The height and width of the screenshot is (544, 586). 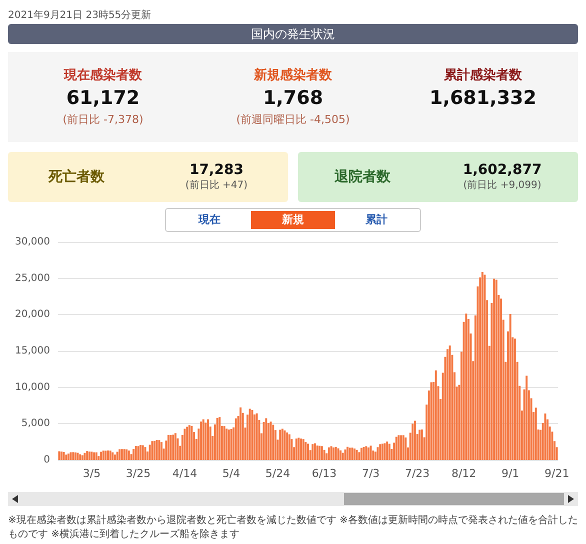 I want to click on y-tick-label: 0, so click(x=47, y=460).